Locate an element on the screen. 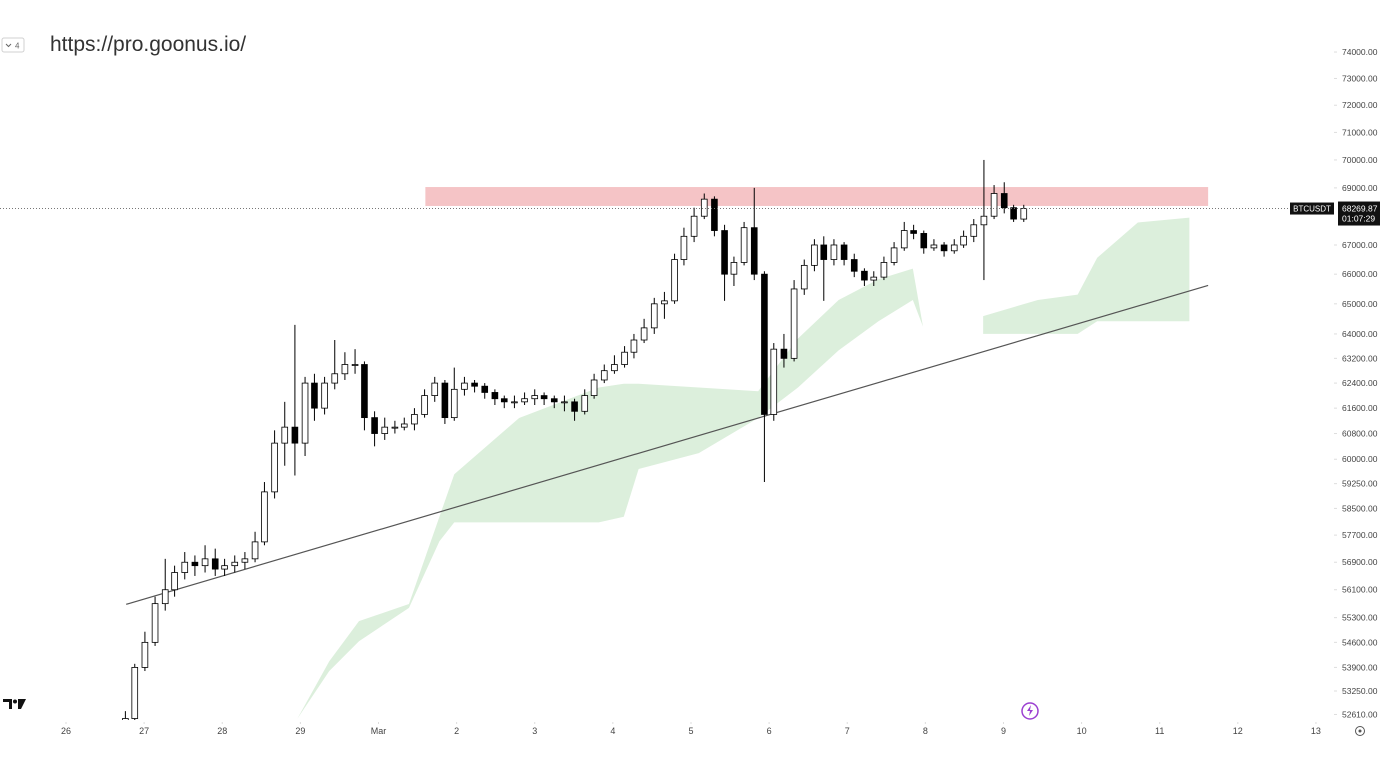 This screenshot has height=776, width=1380. settings-icon is located at coordinates (1360, 731).